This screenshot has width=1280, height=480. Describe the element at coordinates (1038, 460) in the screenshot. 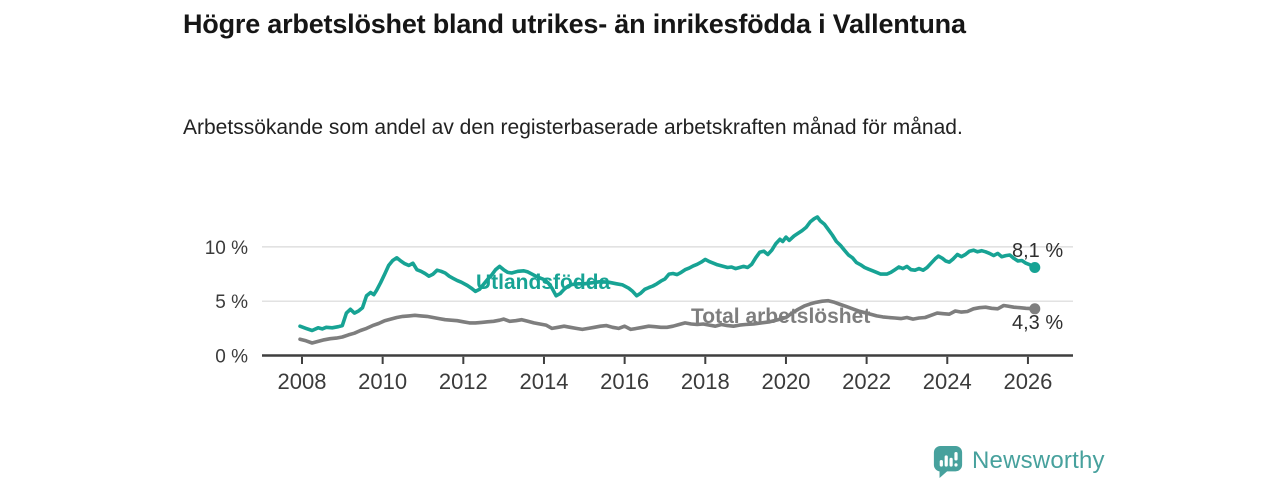

I see `brand-wordmark: Newsworthy` at that location.